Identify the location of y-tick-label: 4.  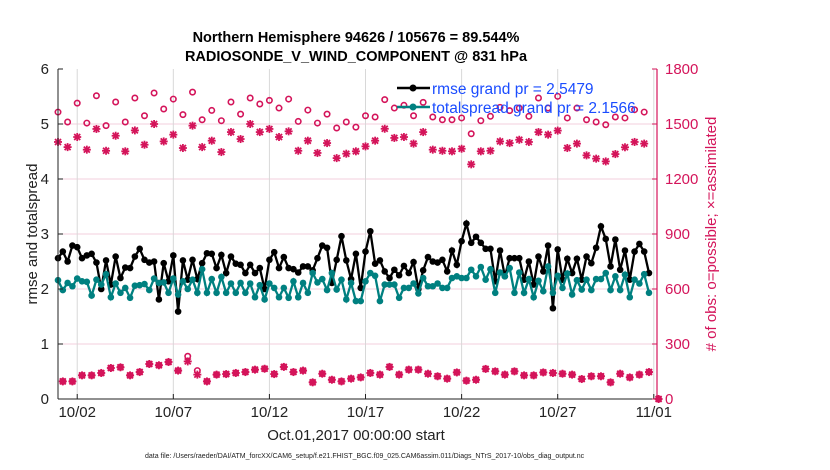
(45, 179).